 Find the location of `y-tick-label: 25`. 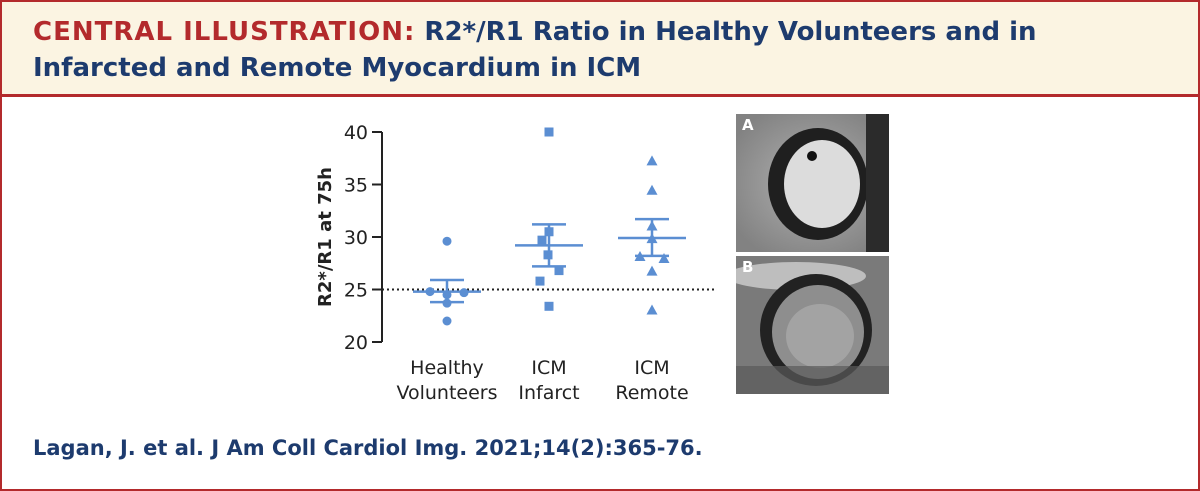

y-tick-label: 25 is located at coordinates (356, 291).